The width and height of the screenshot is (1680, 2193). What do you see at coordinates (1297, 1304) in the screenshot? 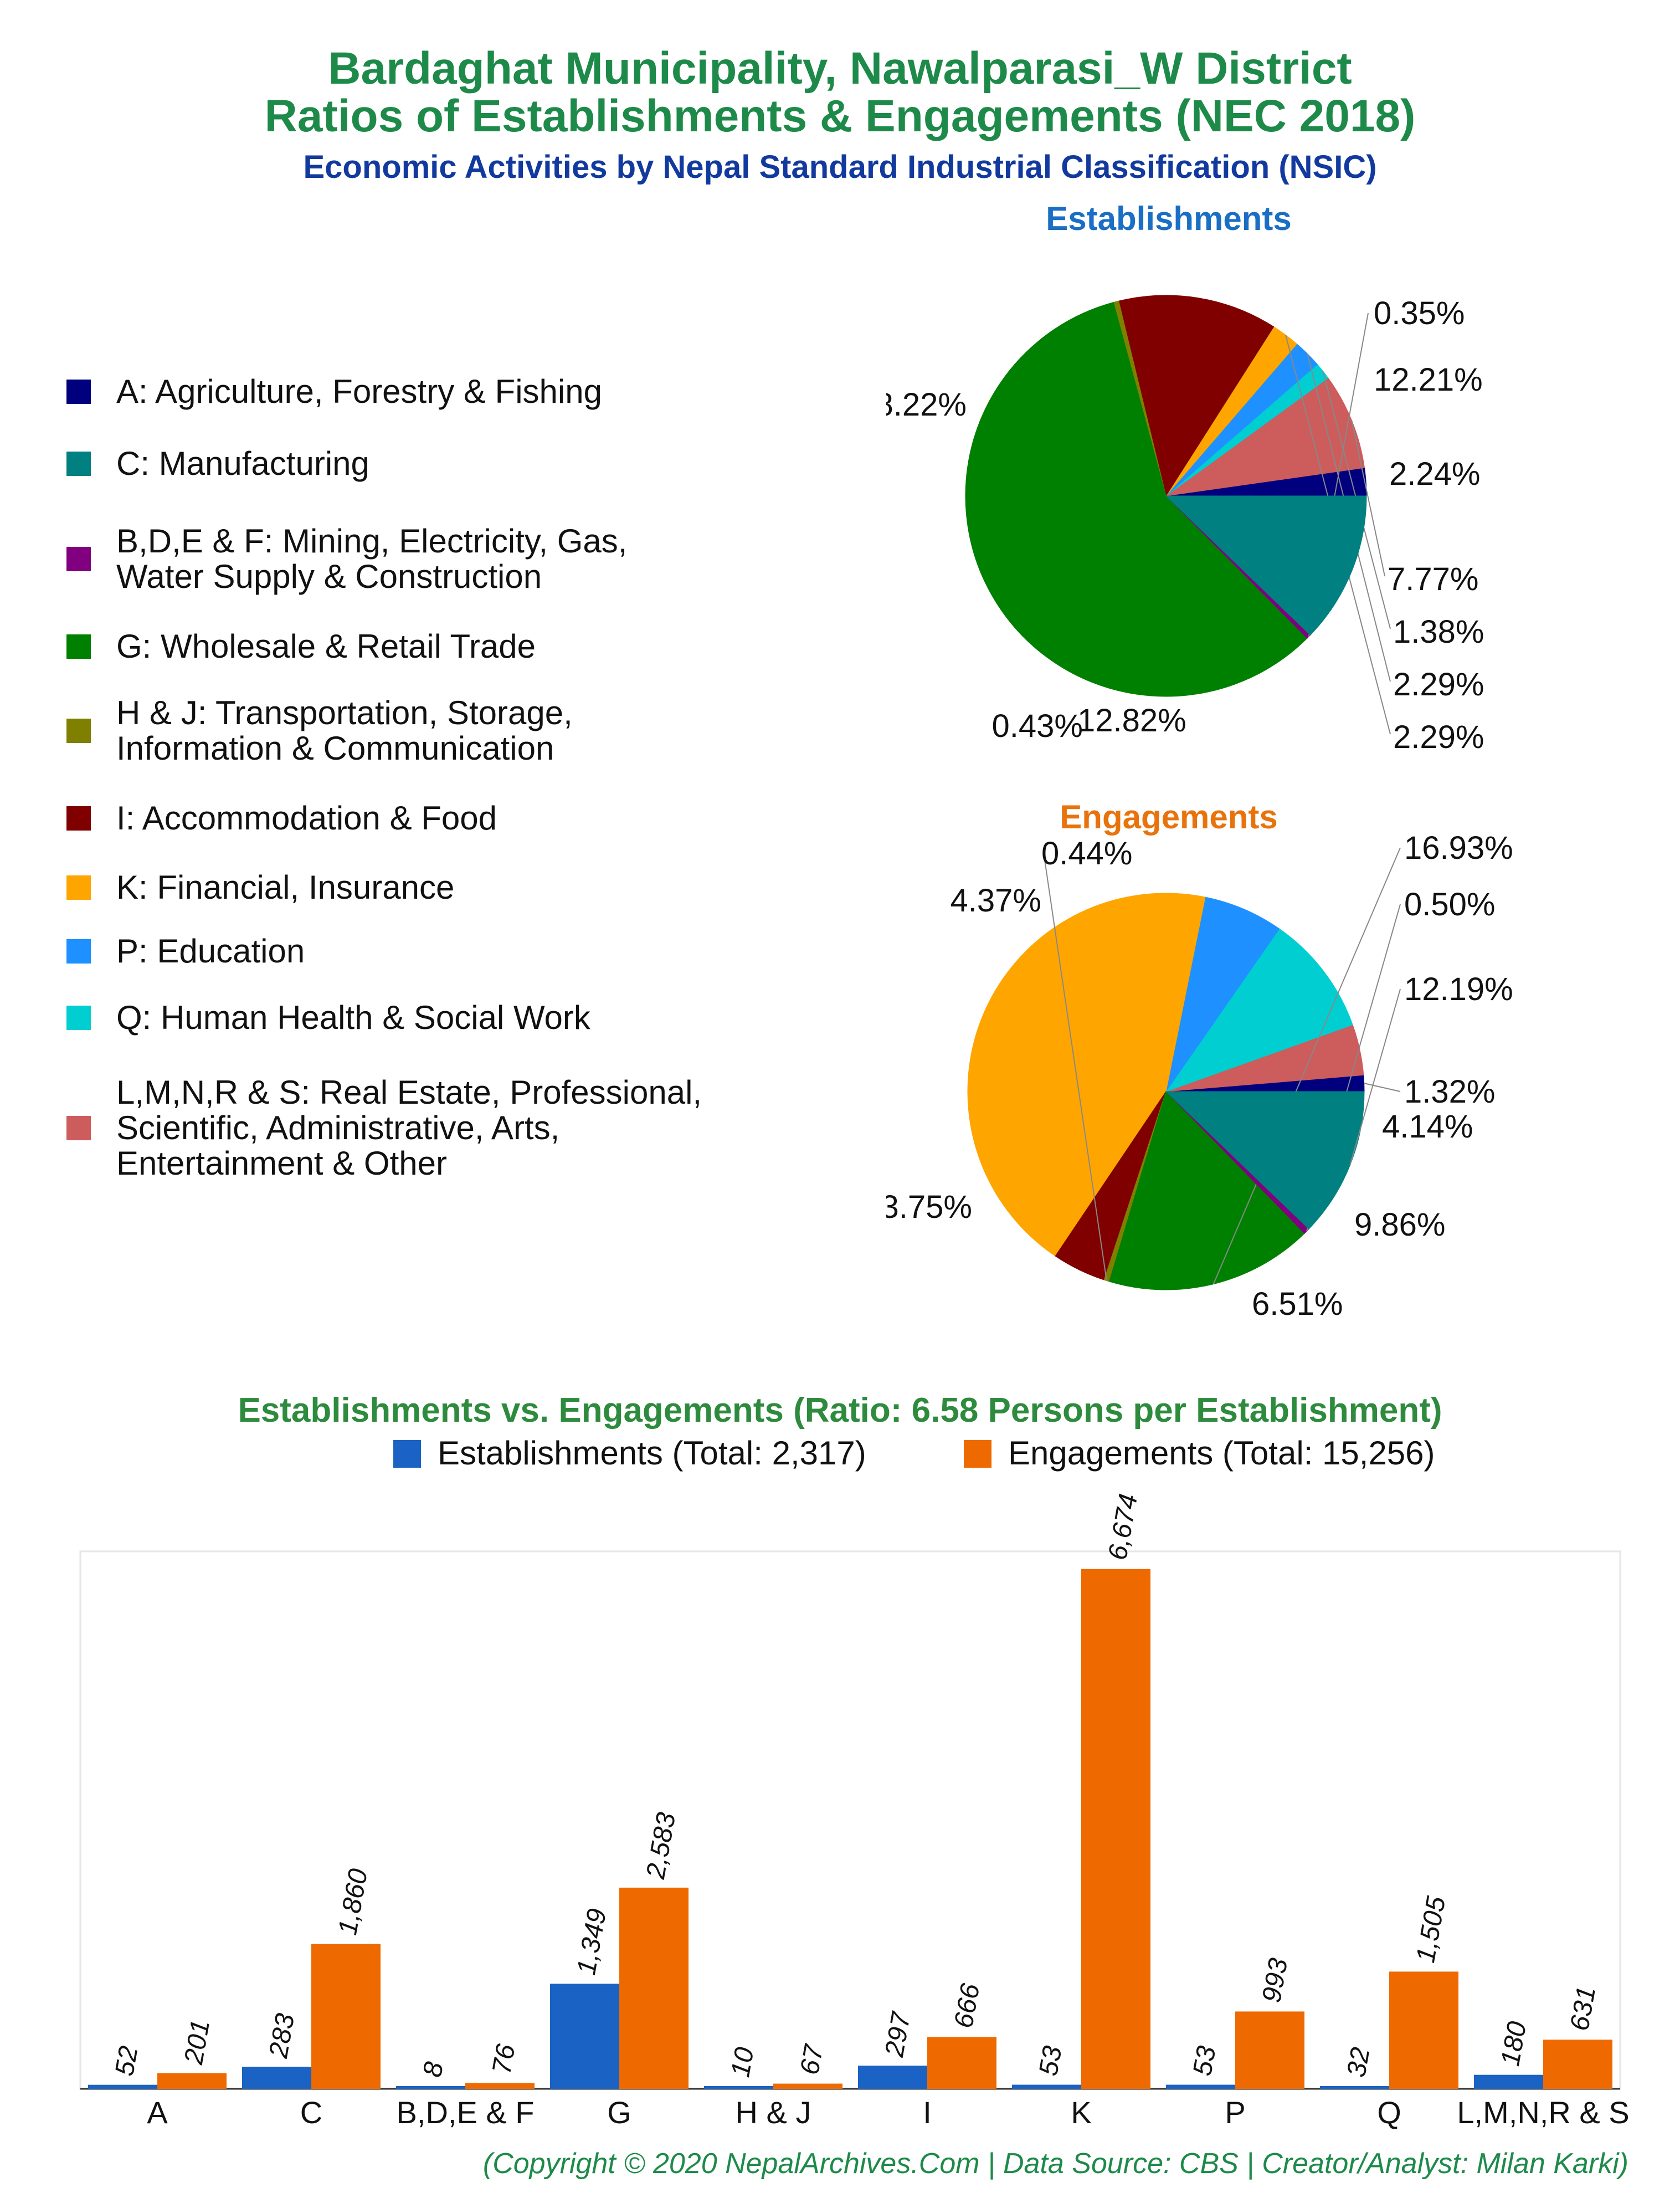
I see `pie-slice-label: 6.51%` at bounding box center [1297, 1304].